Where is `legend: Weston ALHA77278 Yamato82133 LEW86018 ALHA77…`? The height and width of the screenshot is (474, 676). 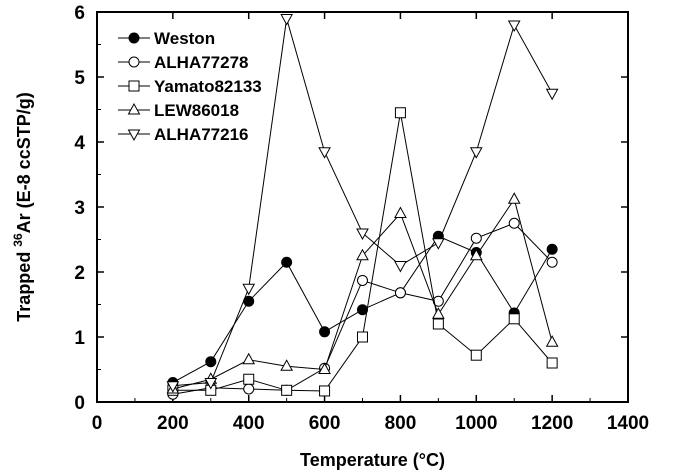 legend: Weston ALHA77278 Yamato82133 LEW86018 ALHA77… is located at coordinates (190, 86).